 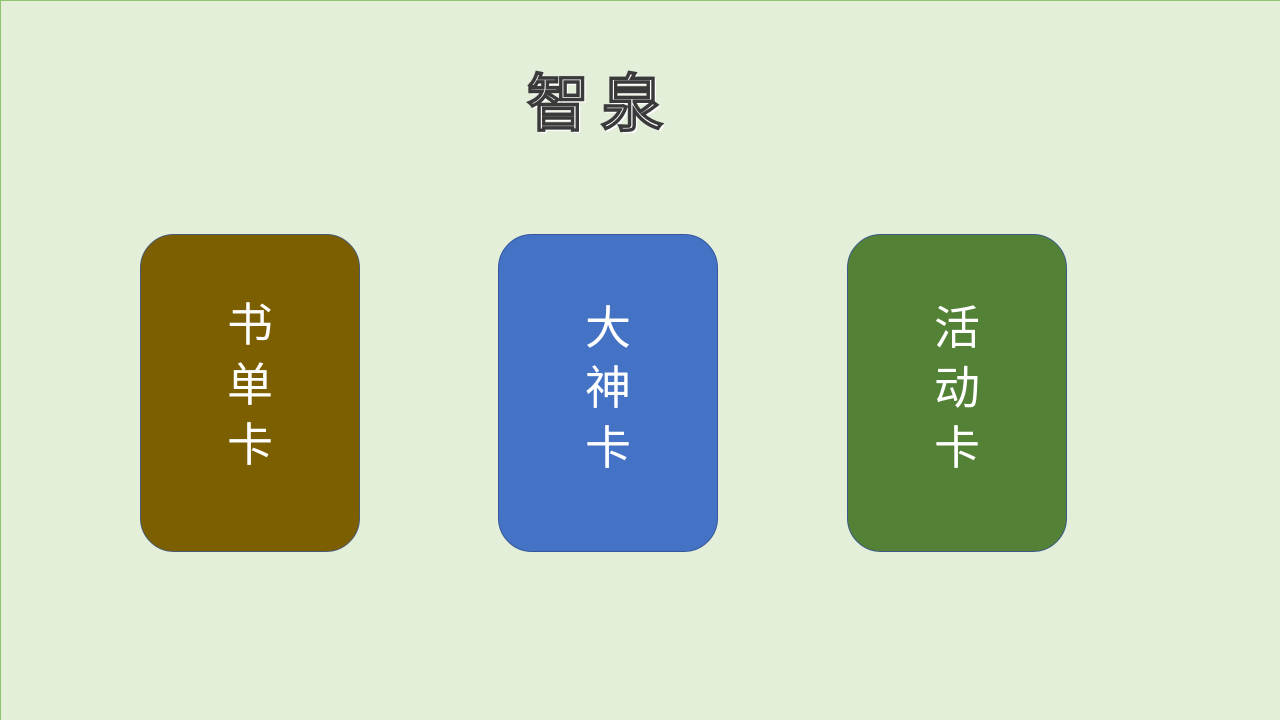 I want to click on master-card-label: 大 神 卡, so click(x=608, y=388).